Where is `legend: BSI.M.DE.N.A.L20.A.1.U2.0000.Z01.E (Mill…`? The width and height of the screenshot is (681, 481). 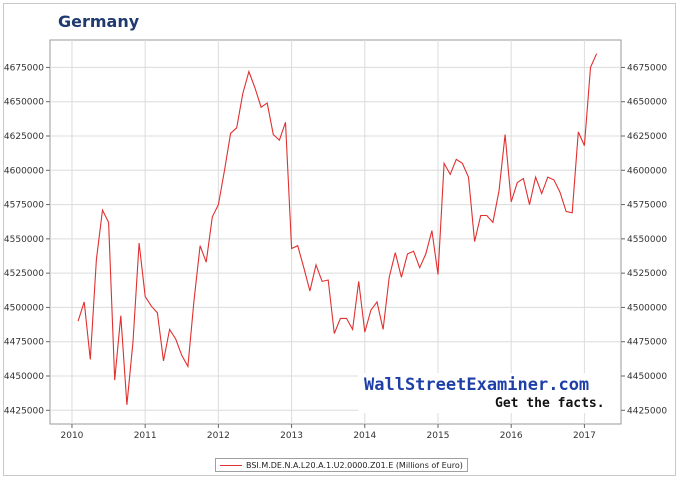 legend: BSI.M.DE.N.A.L20.A.1.U2.0000.Z01.E (Mill… is located at coordinates (341, 465).